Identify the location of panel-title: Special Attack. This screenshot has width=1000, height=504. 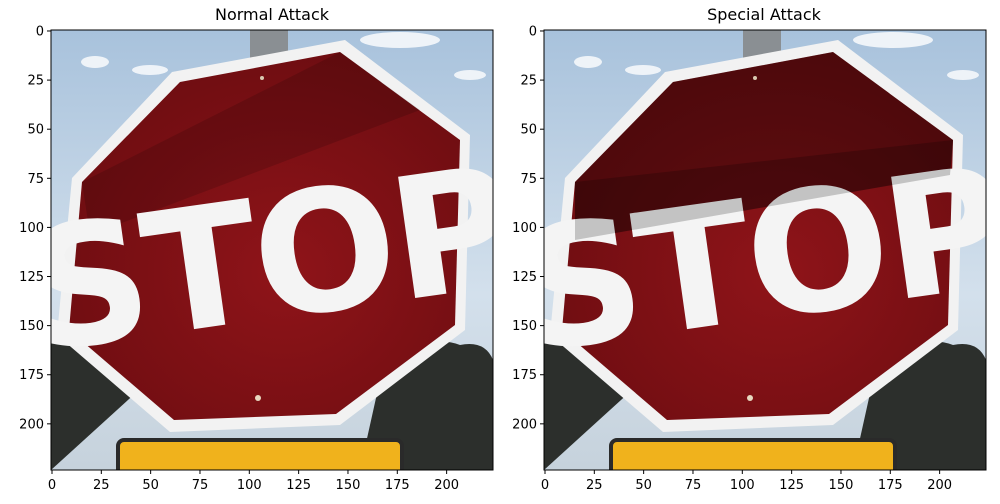
(764, 14).